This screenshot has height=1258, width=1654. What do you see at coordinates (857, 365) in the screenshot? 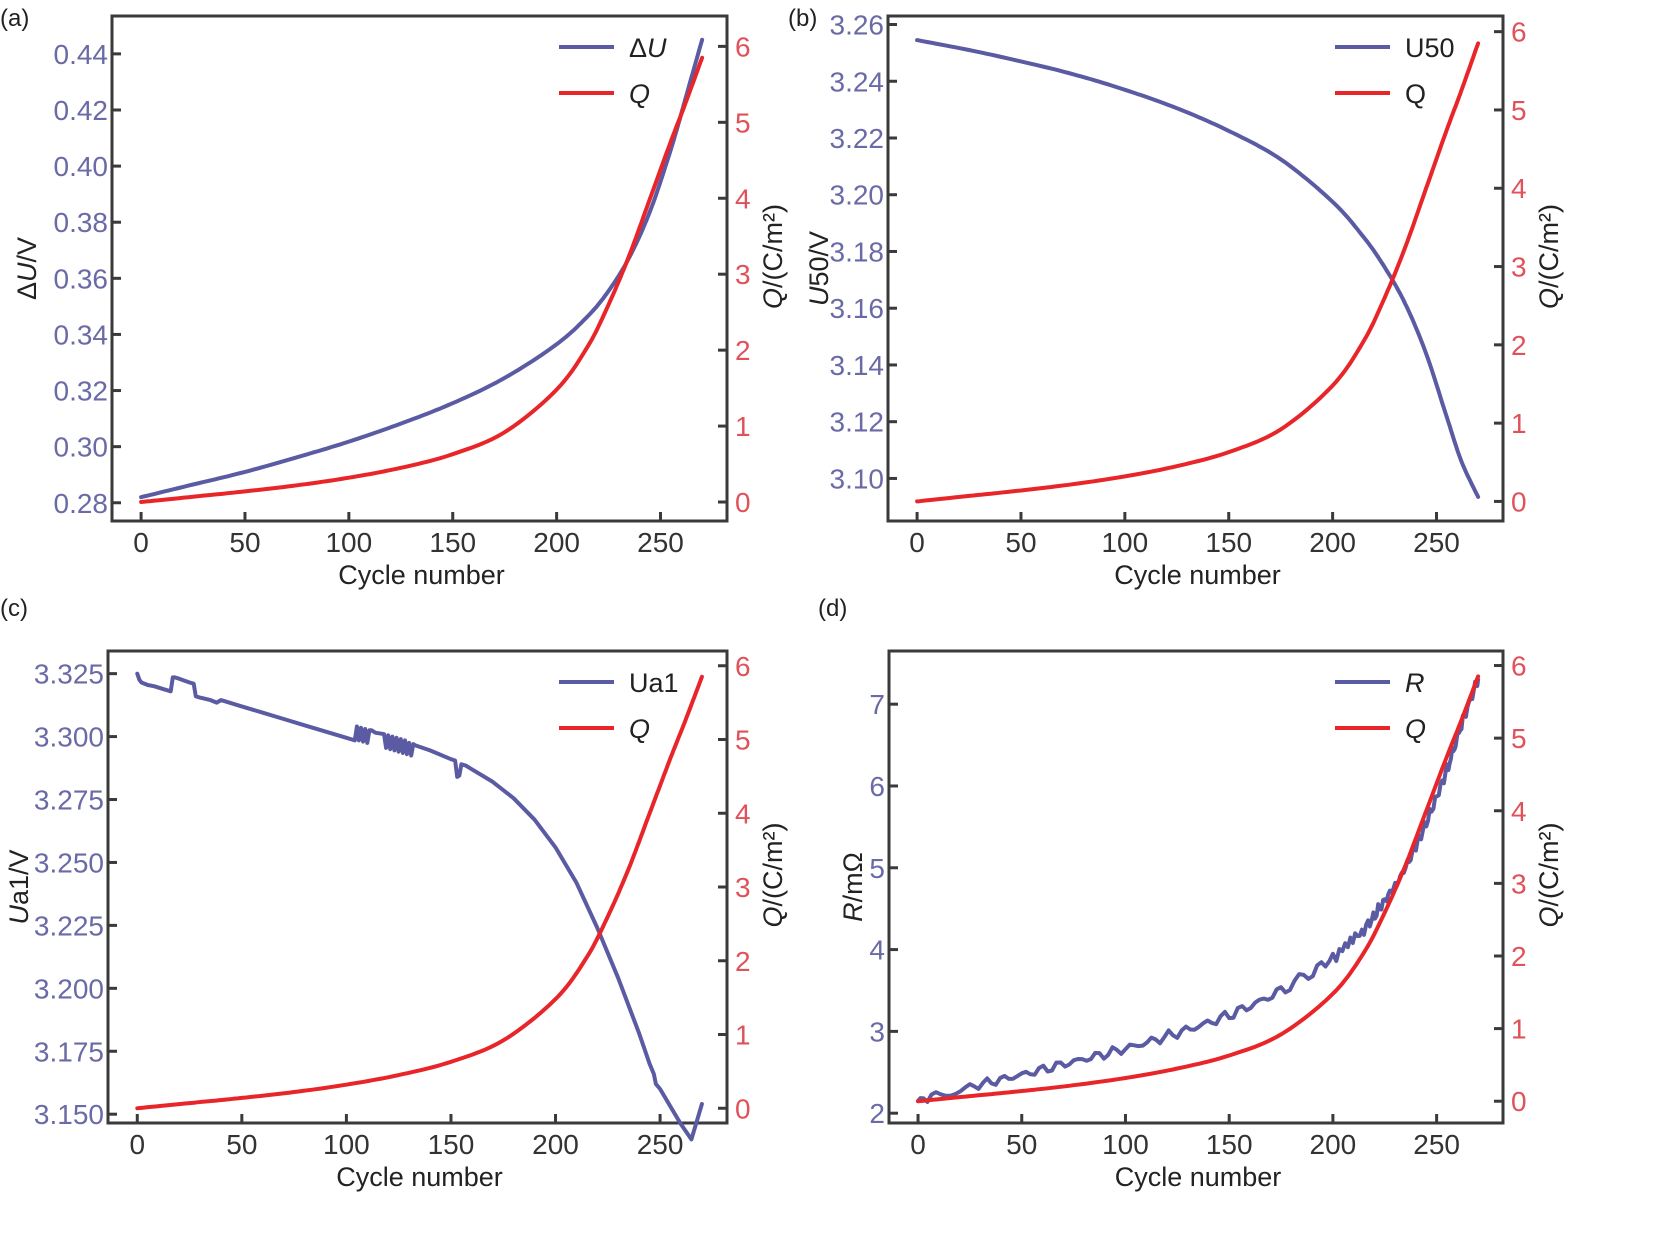
I see `y-tick-label: 3.14` at bounding box center [857, 365].